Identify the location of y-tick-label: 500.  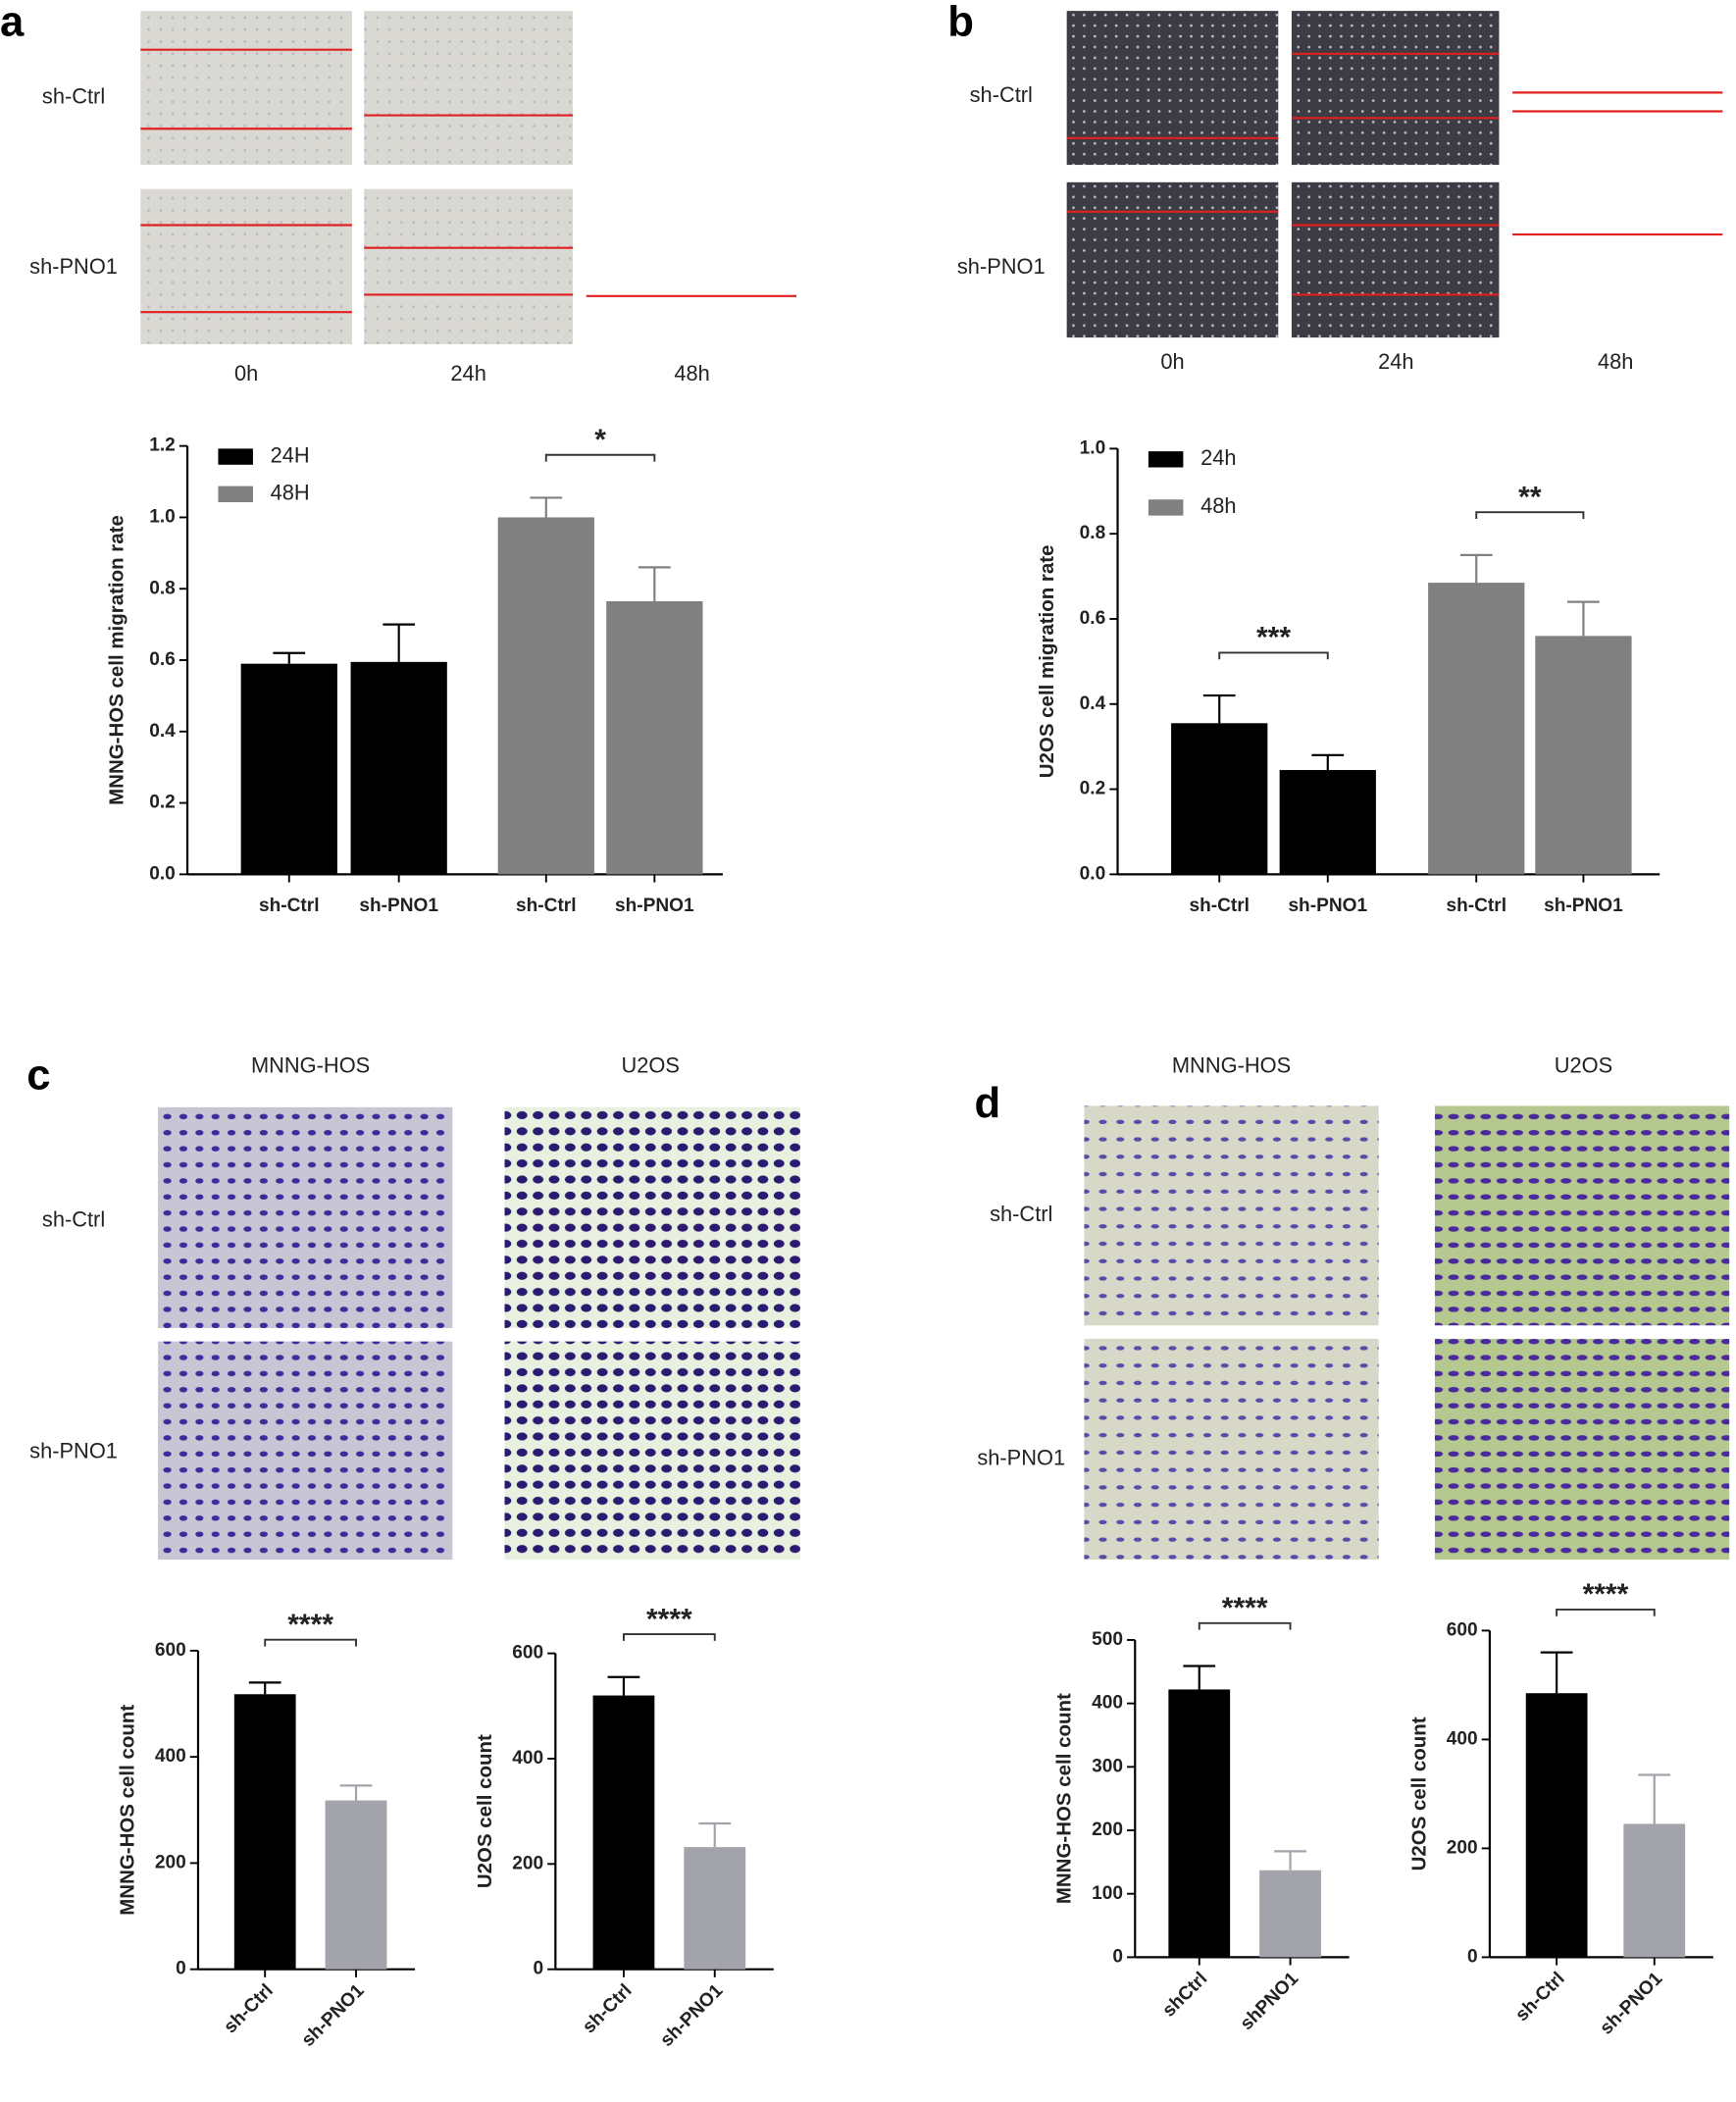
(1108, 1639).